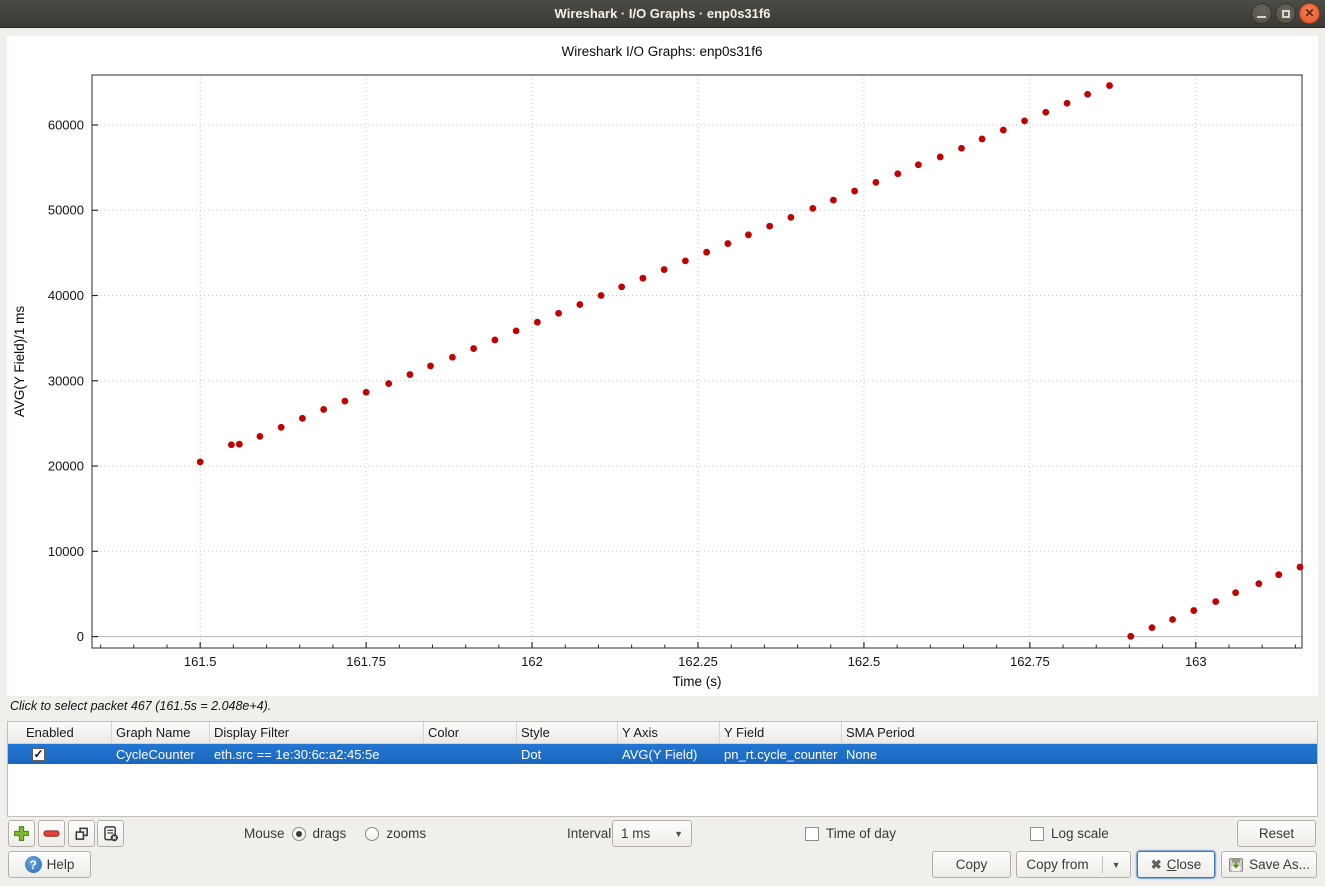 The image size is (1325, 886). Describe the element at coordinates (1030, 661) in the screenshot. I see `svg-text: 162.75` at that location.